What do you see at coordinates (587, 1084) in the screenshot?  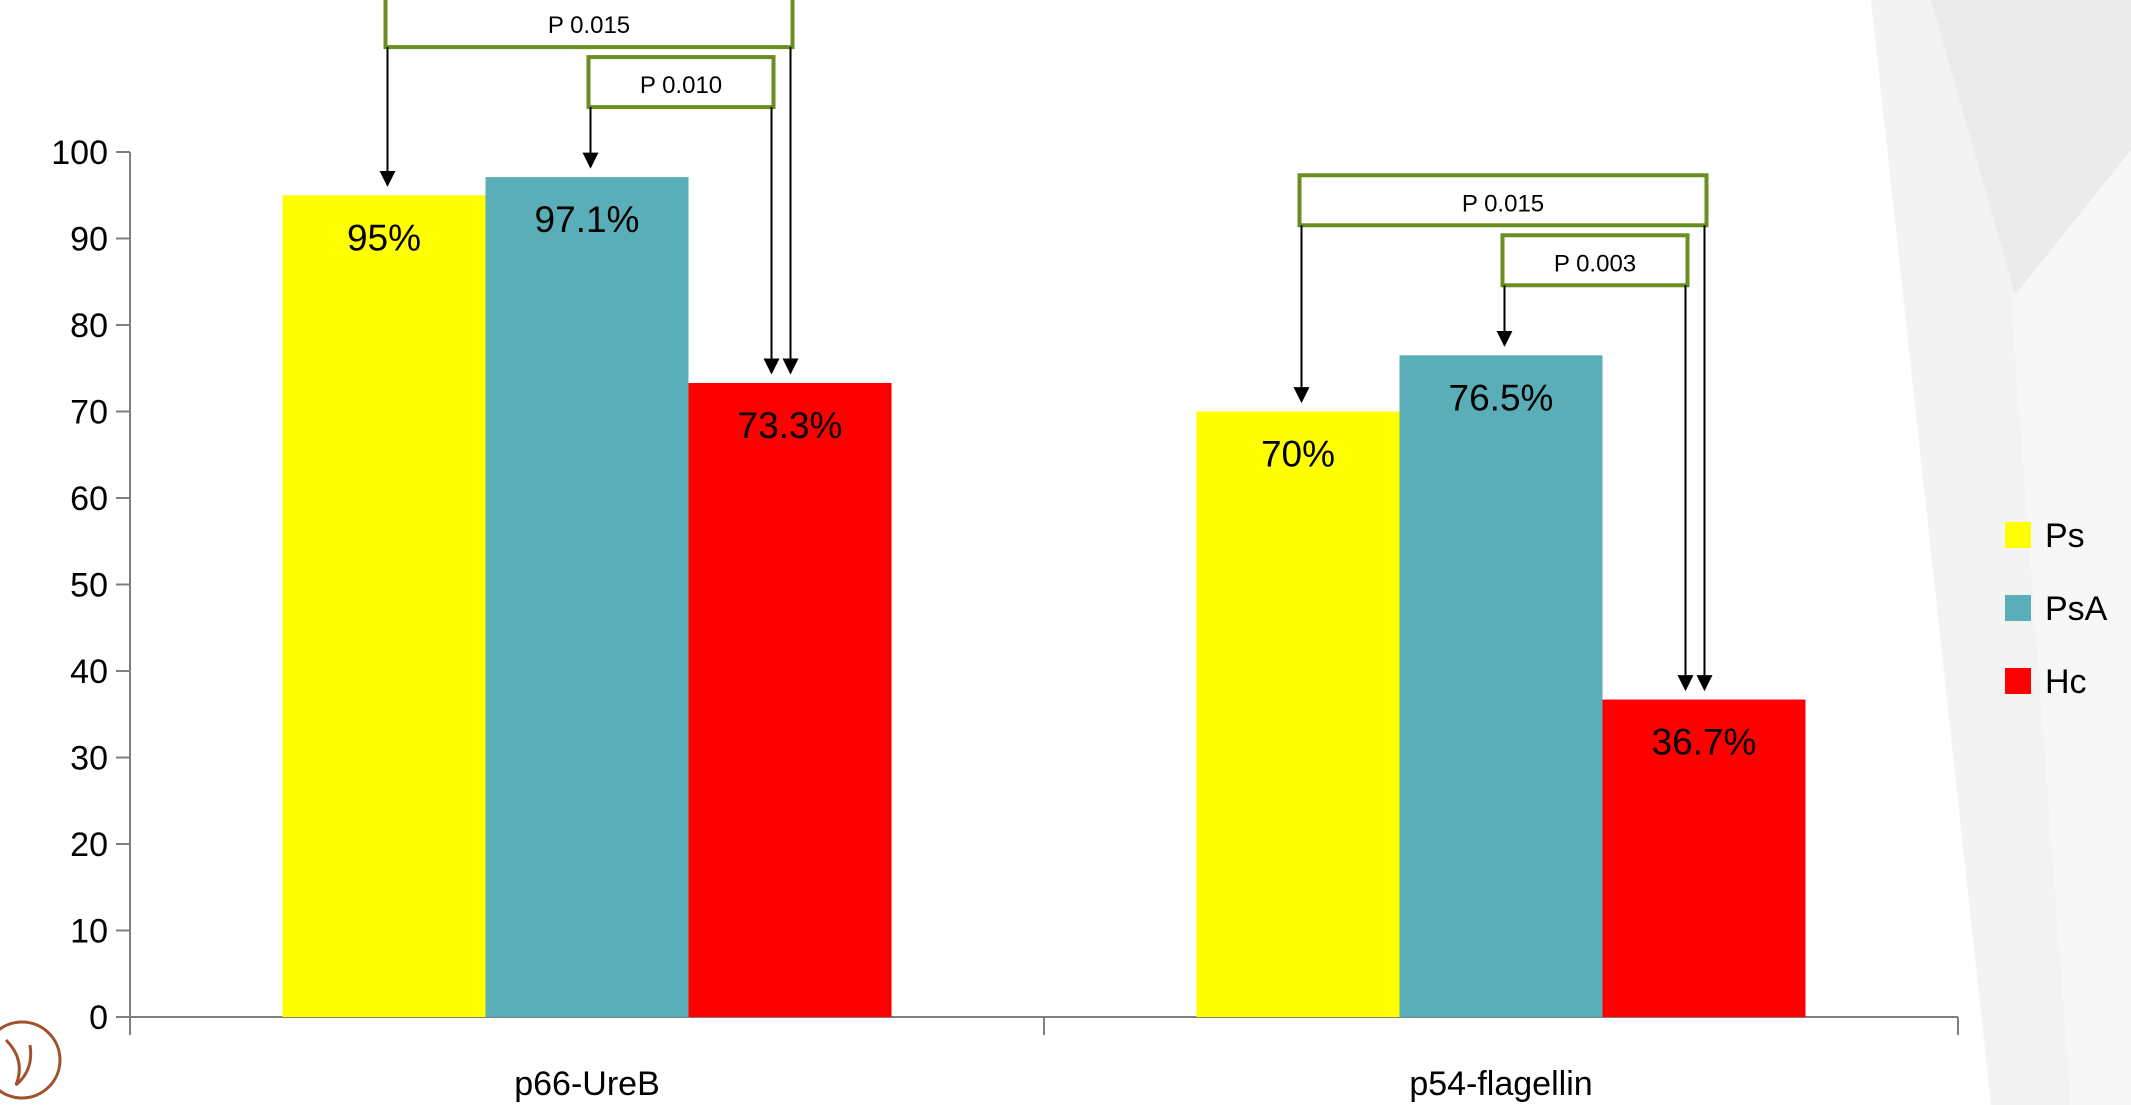 I see `x-category-label: p66-UreB` at bounding box center [587, 1084].